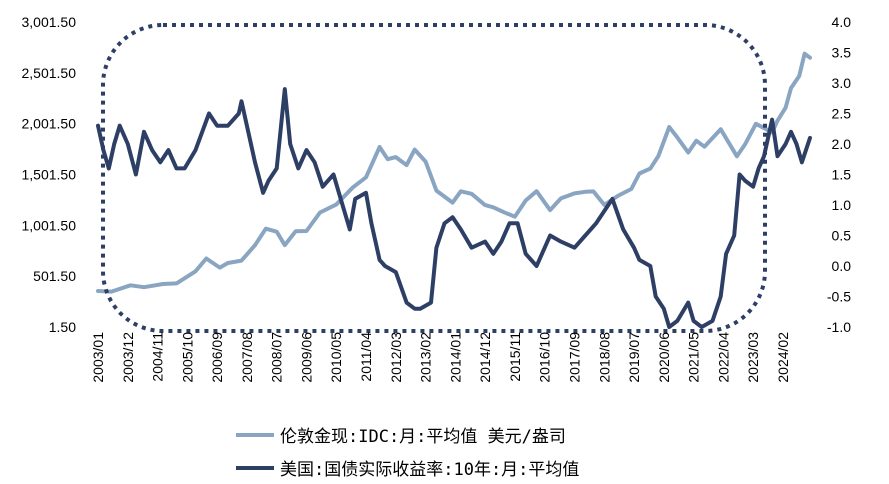 The width and height of the screenshot is (889, 484). What do you see at coordinates (842, 83) in the screenshot?
I see `right-tick-label: 3.0` at bounding box center [842, 83].